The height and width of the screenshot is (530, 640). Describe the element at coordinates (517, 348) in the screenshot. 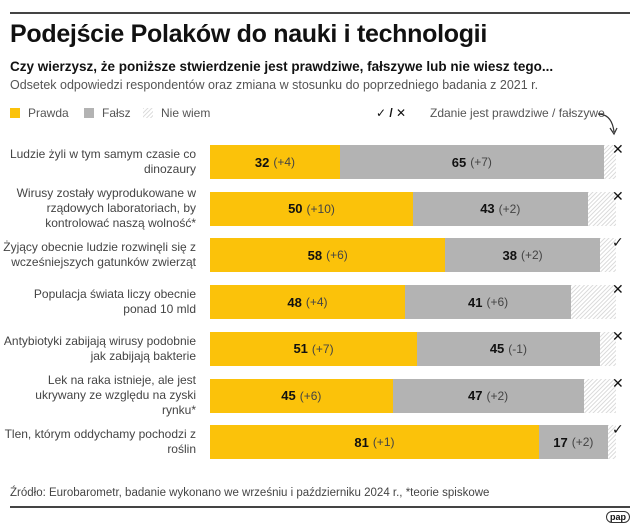

I see `change-label: (-1)` at that location.